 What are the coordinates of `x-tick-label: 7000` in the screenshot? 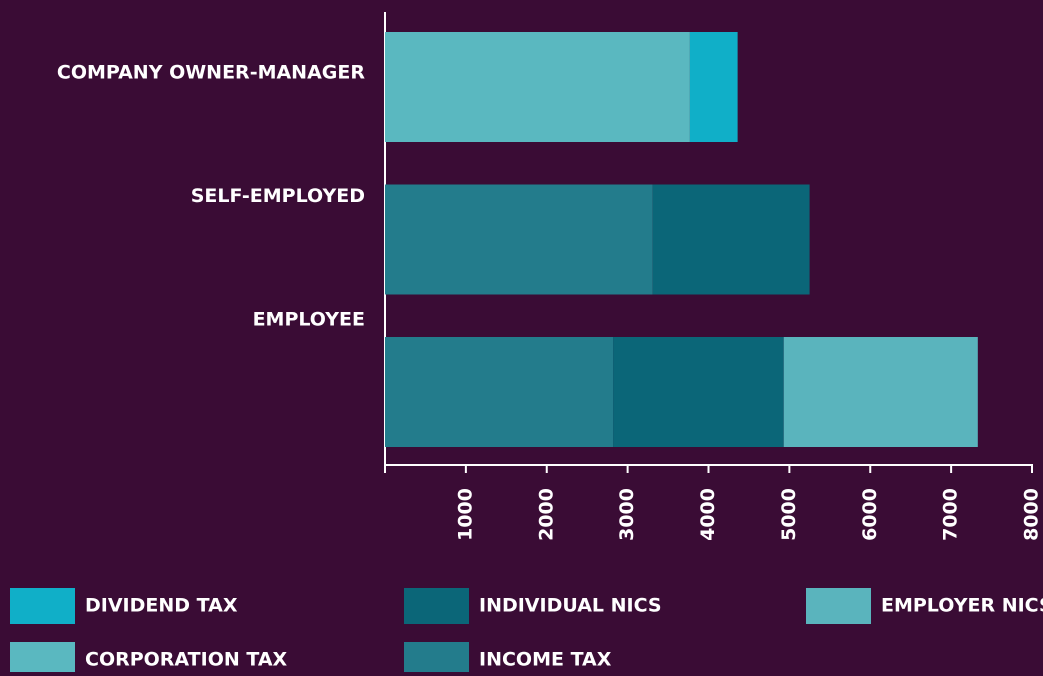 It's located at (951, 514).